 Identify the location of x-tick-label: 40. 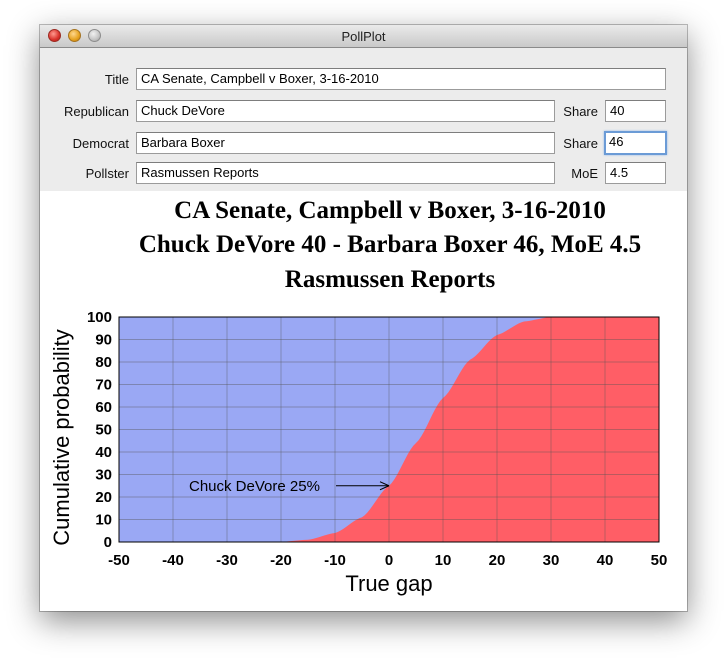
(605, 560).